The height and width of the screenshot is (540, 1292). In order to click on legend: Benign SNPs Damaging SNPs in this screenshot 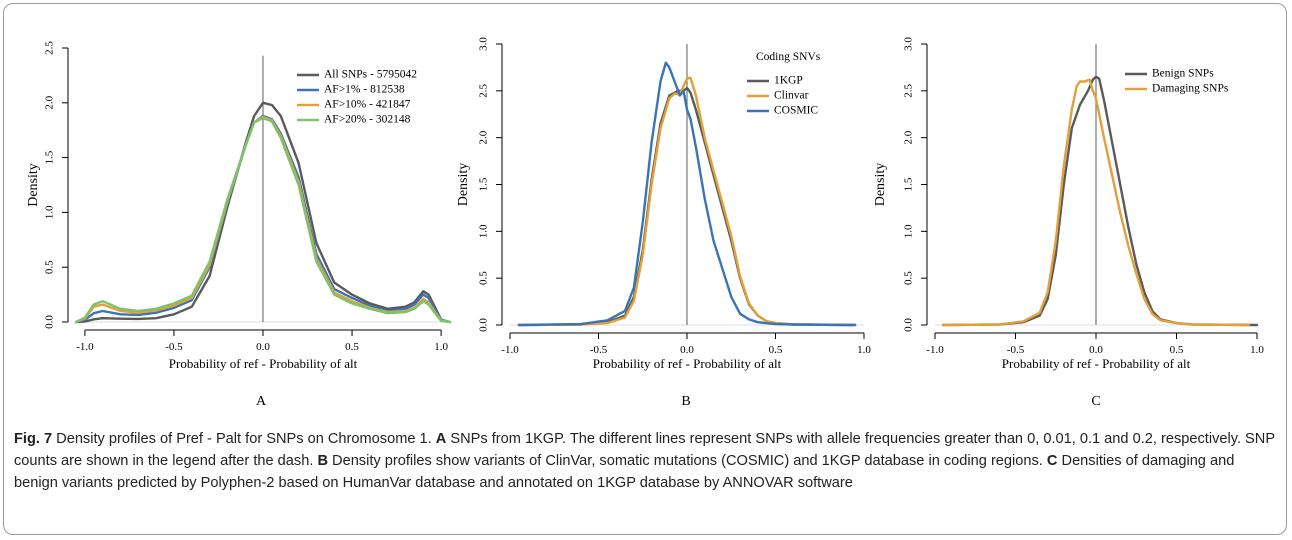, I will do `click(1177, 81)`.